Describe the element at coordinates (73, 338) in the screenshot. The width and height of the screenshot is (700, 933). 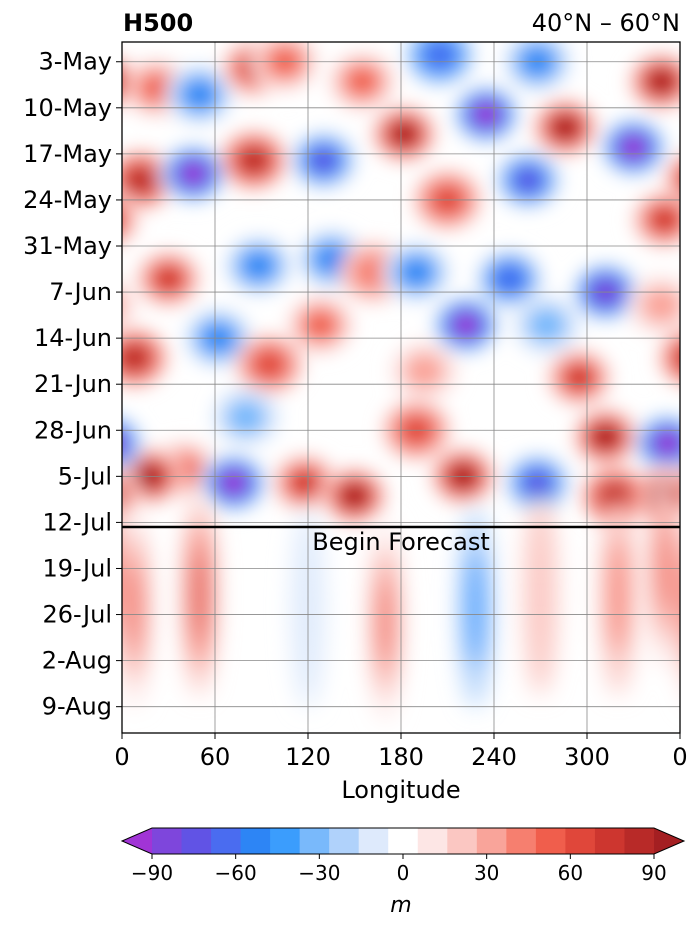
I see `y-tick-label: 14-Jun` at that location.